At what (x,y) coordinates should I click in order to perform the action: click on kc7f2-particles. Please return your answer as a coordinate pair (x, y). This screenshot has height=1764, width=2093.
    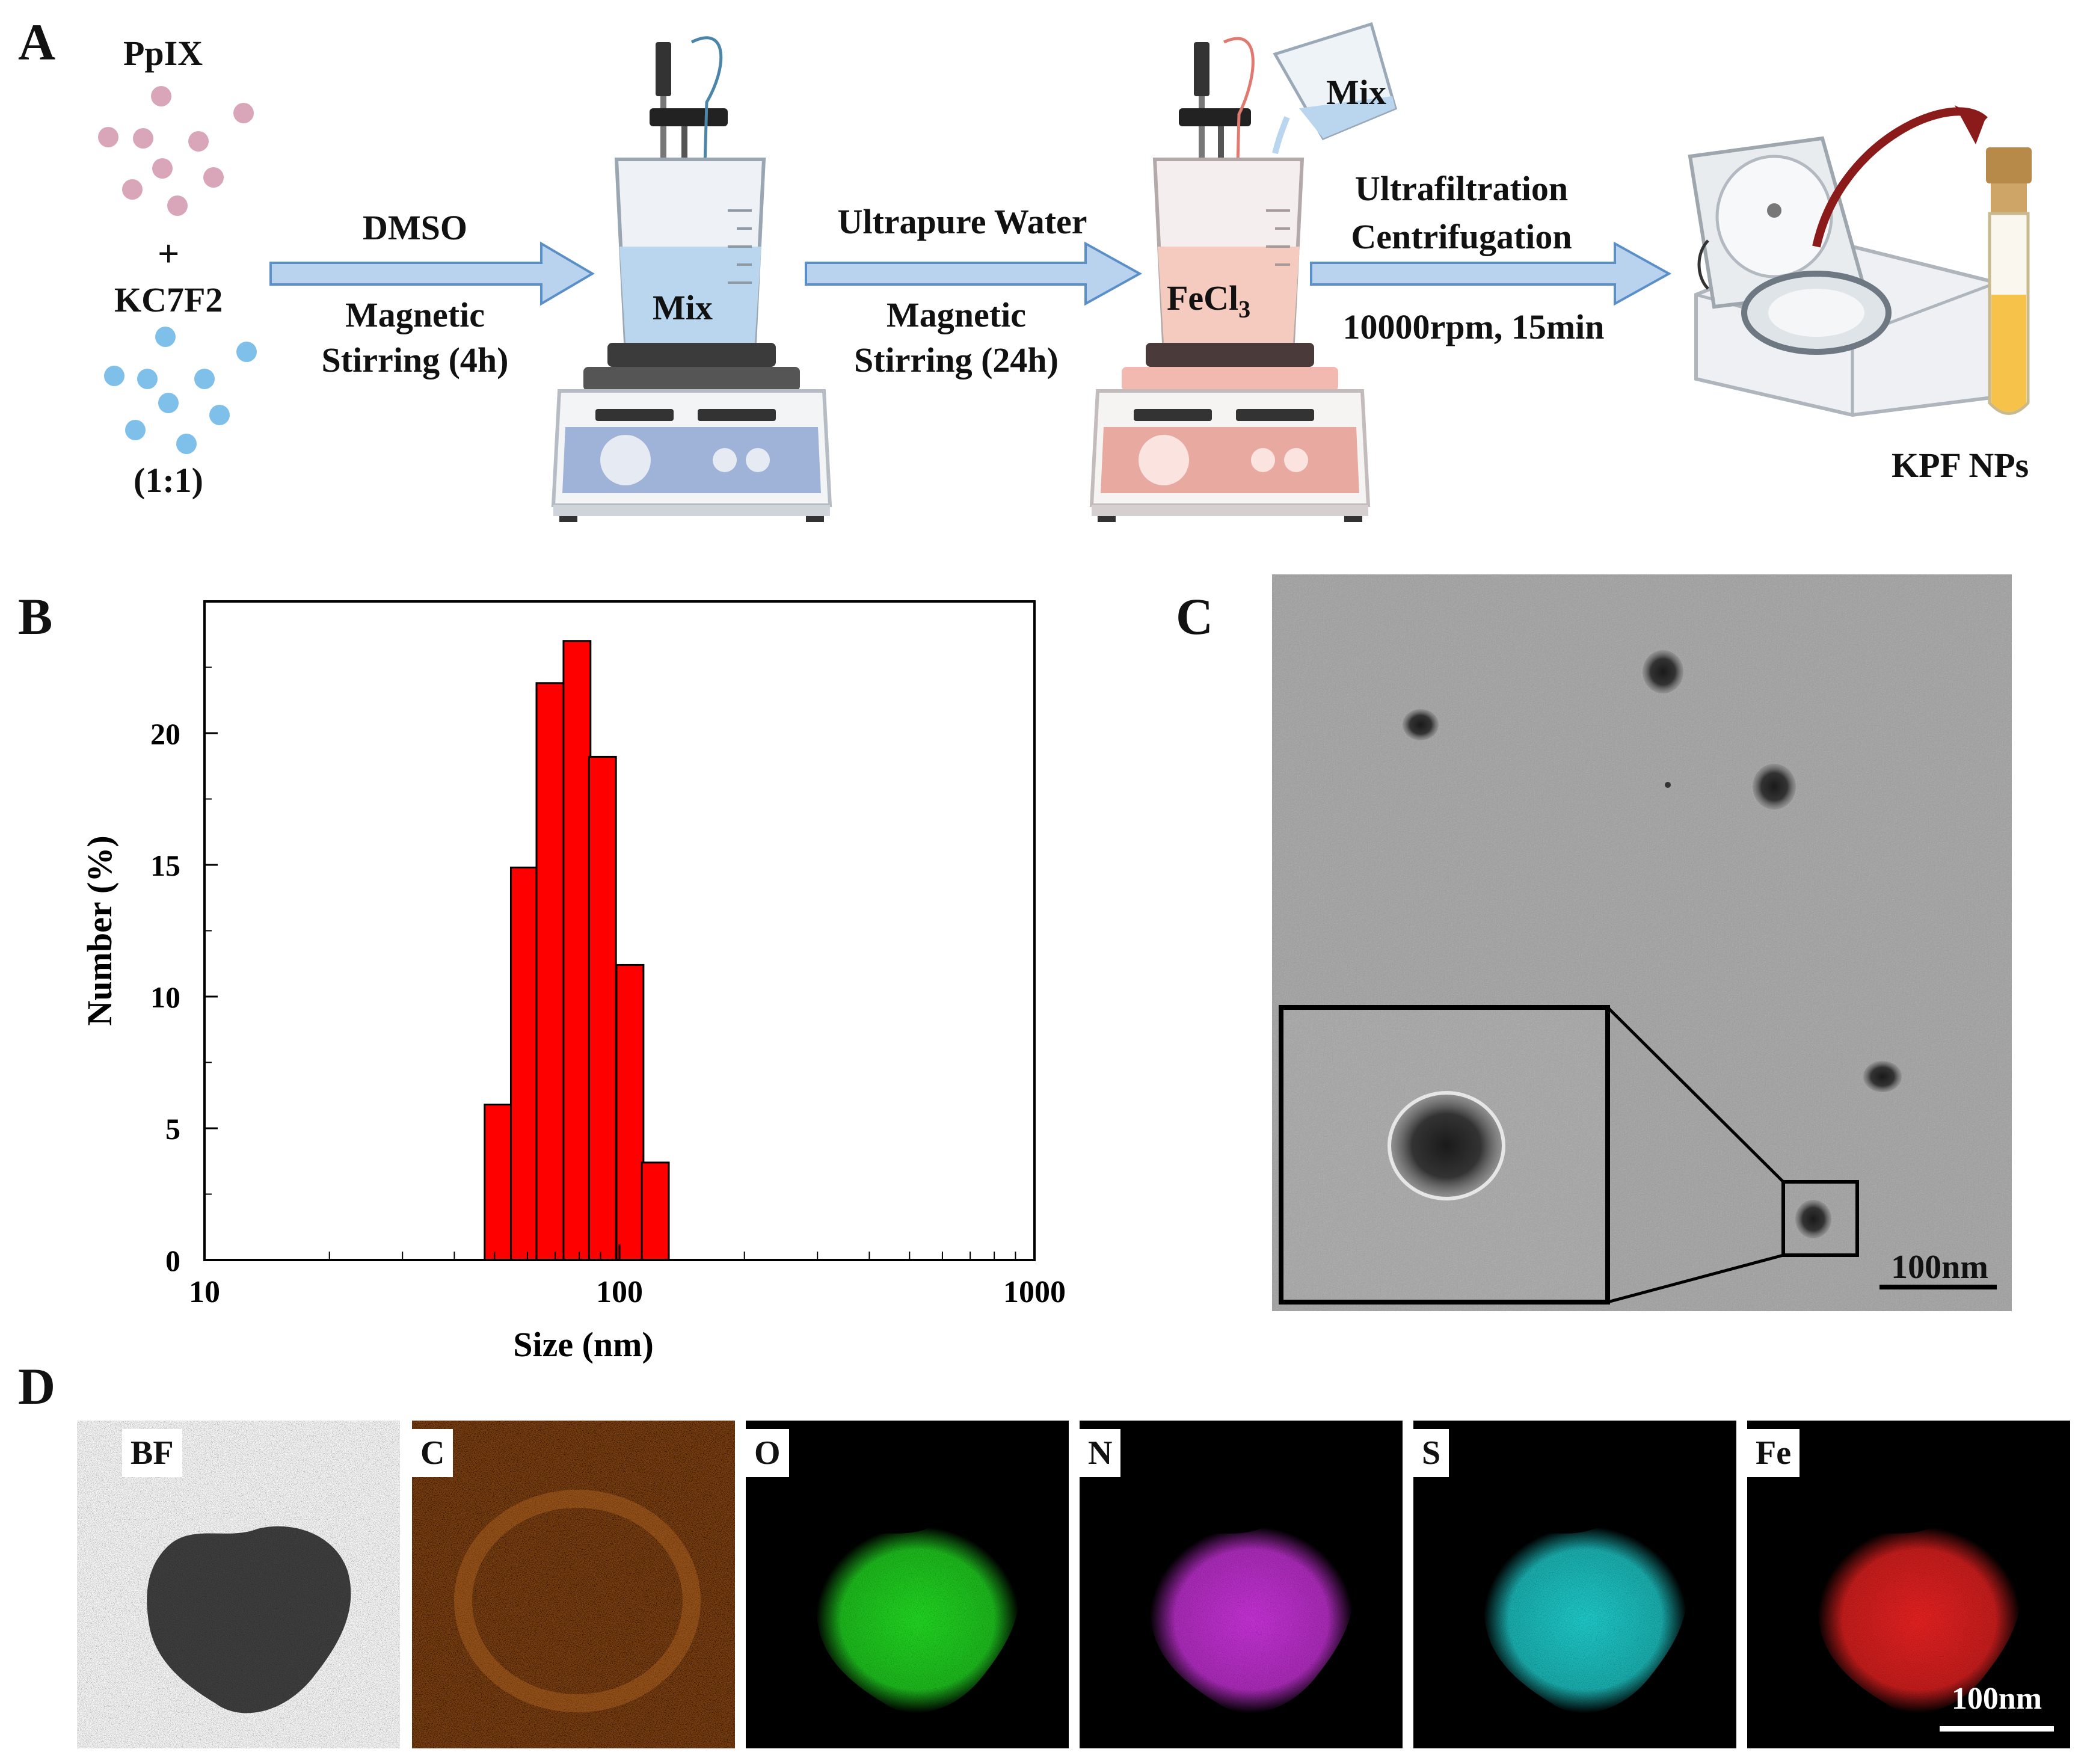
    Looking at the image, I should click on (181, 391).